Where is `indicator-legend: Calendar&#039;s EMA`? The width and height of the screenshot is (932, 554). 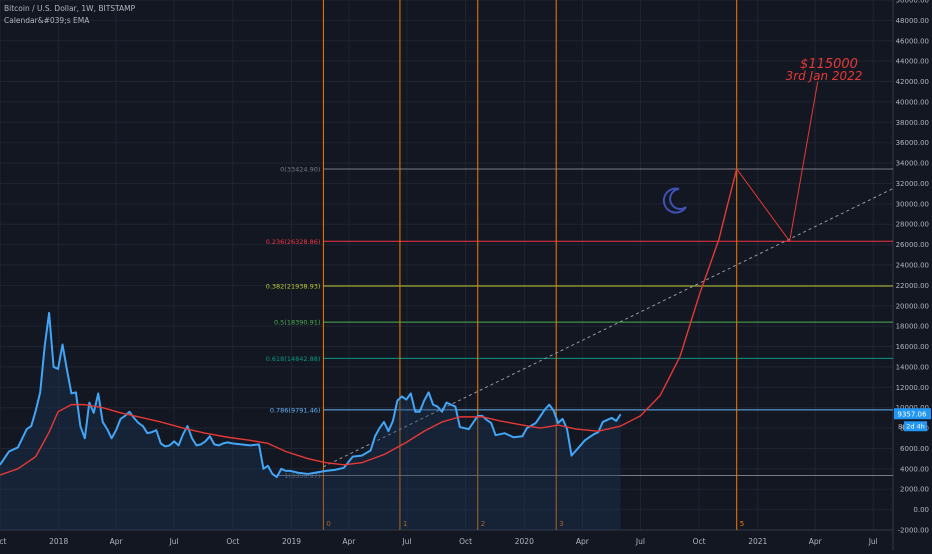 indicator-legend: Calendar&#039;s EMA is located at coordinates (47, 20).